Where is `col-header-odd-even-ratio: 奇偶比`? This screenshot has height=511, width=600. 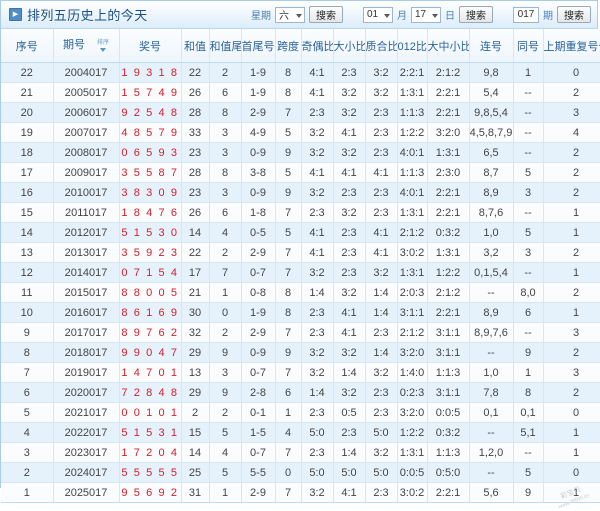 col-header-odd-even-ratio: 奇偶比 is located at coordinates (317, 46).